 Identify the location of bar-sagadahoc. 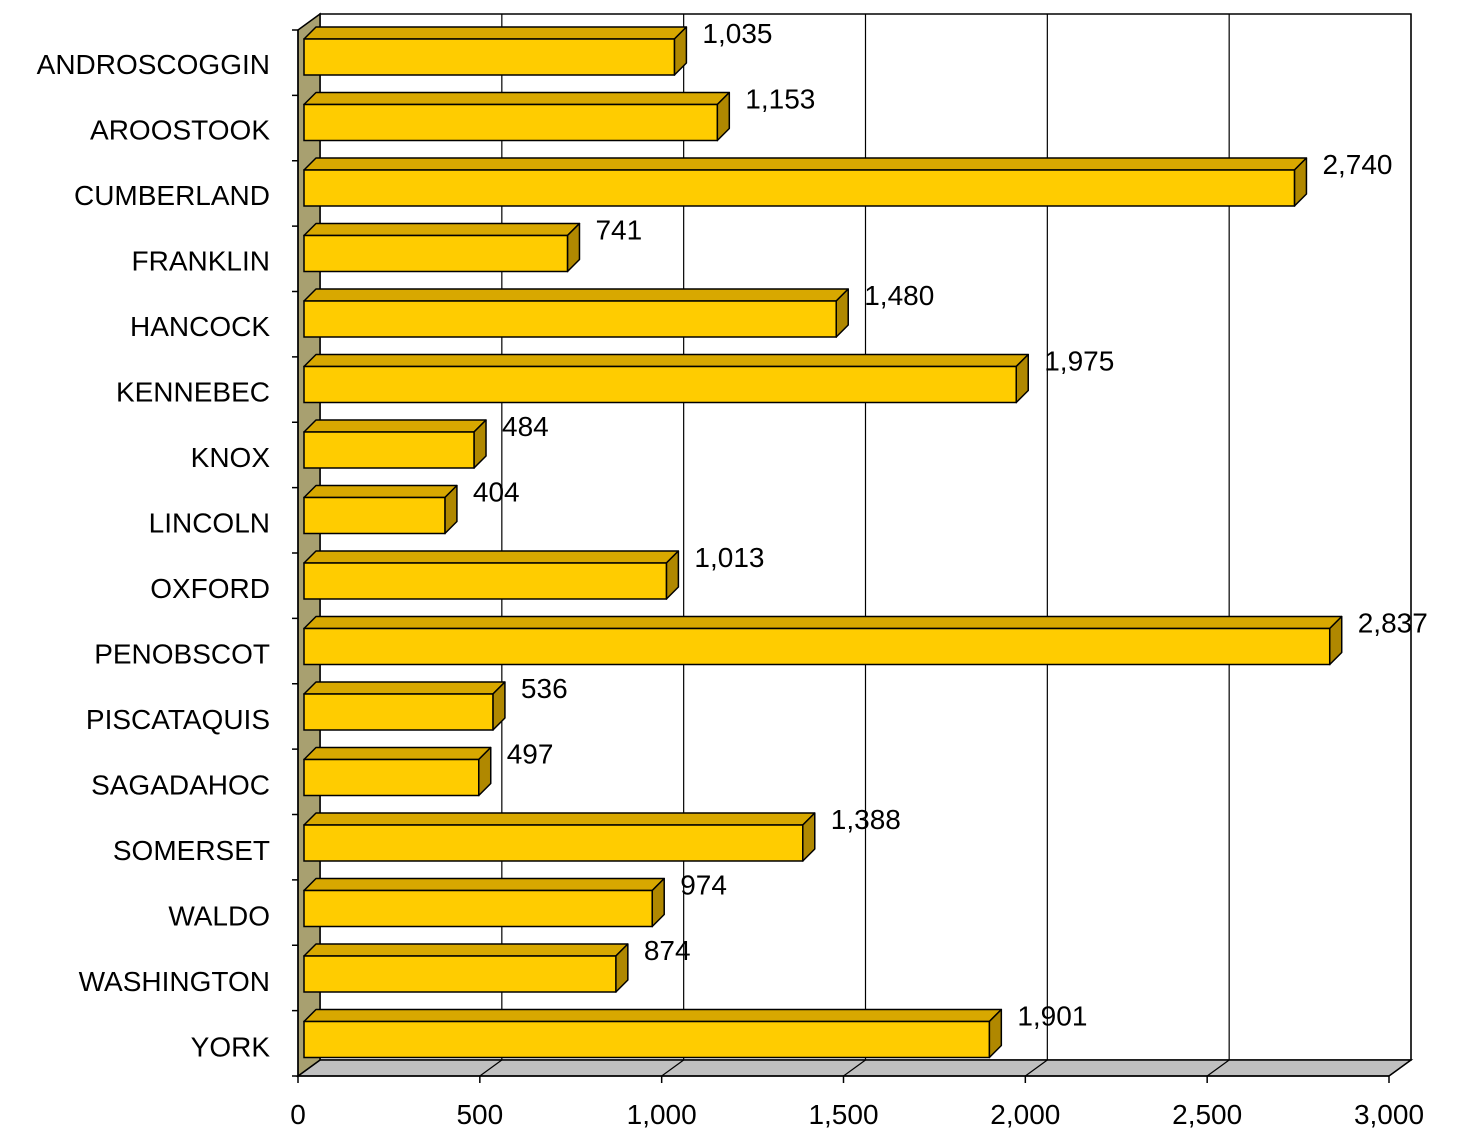
(397, 771).